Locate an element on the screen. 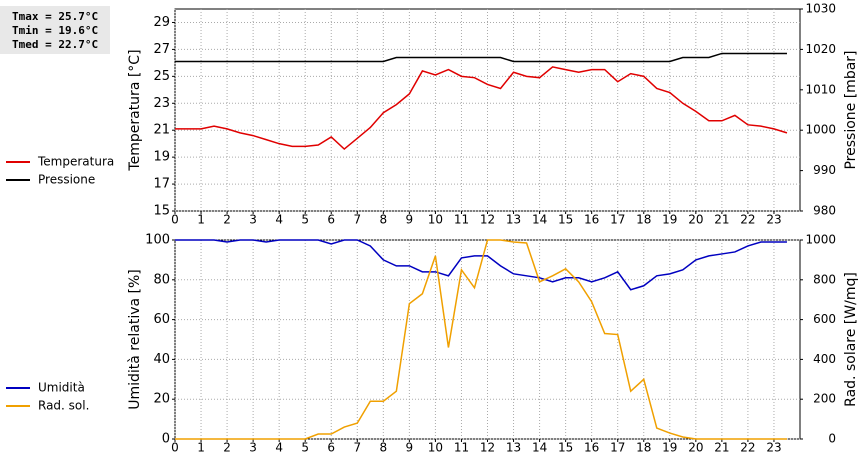 This screenshot has width=860, height=460. stats-box is located at coordinates (55, 30).